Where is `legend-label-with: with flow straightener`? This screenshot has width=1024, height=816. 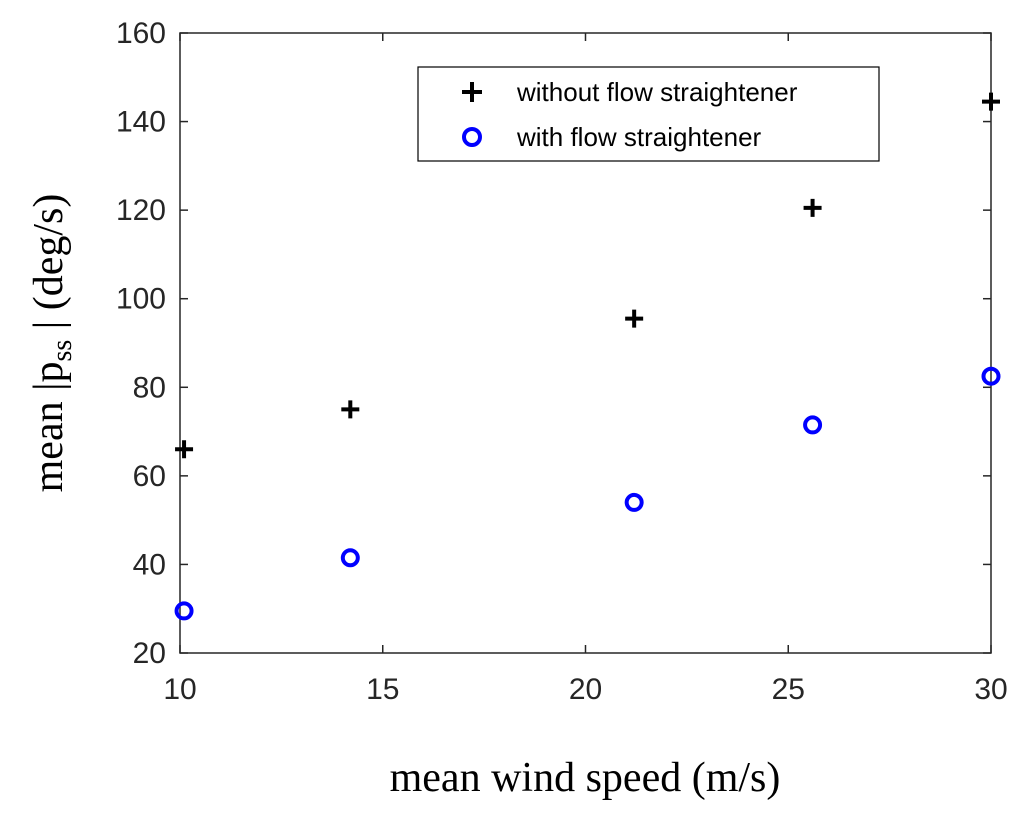 legend-label-with: with flow straightener is located at coordinates (639, 137).